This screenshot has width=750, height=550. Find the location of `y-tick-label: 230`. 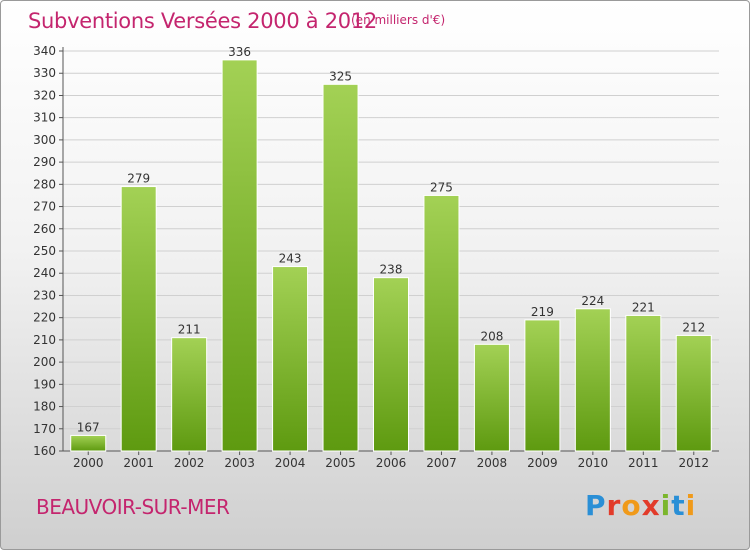

y-tick-label: 230 is located at coordinates (44, 295).